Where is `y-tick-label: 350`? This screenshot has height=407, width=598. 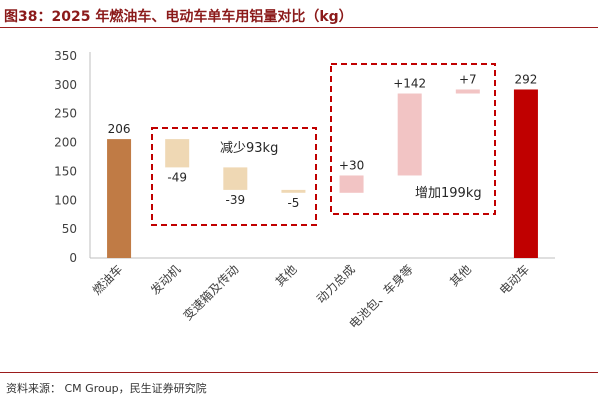 y-tick-label: 350 is located at coordinates (65, 56).